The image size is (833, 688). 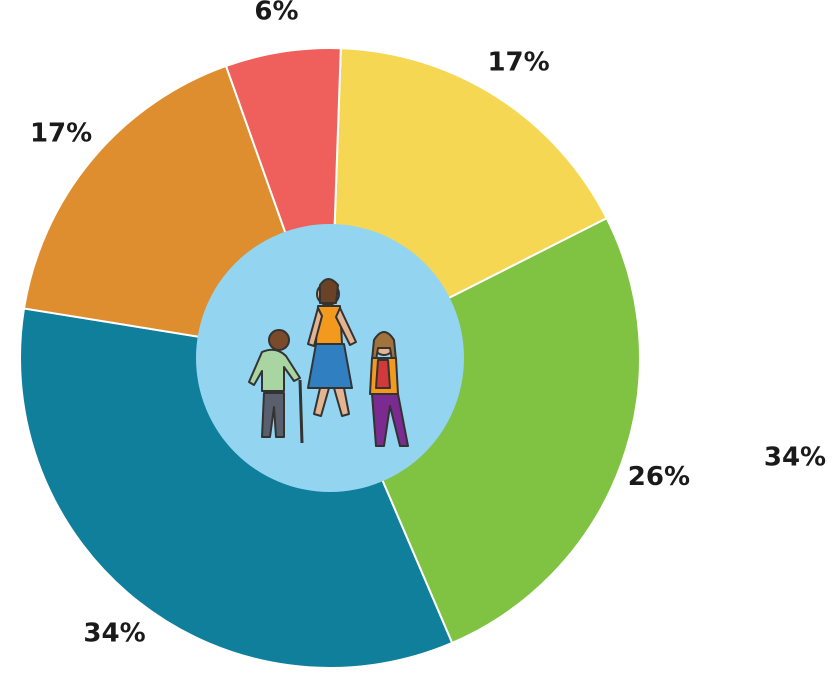 What do you see at coordinates (795, 458) in the screenshot?
I see `annotation: 34%` at bounding box center [795, 458].